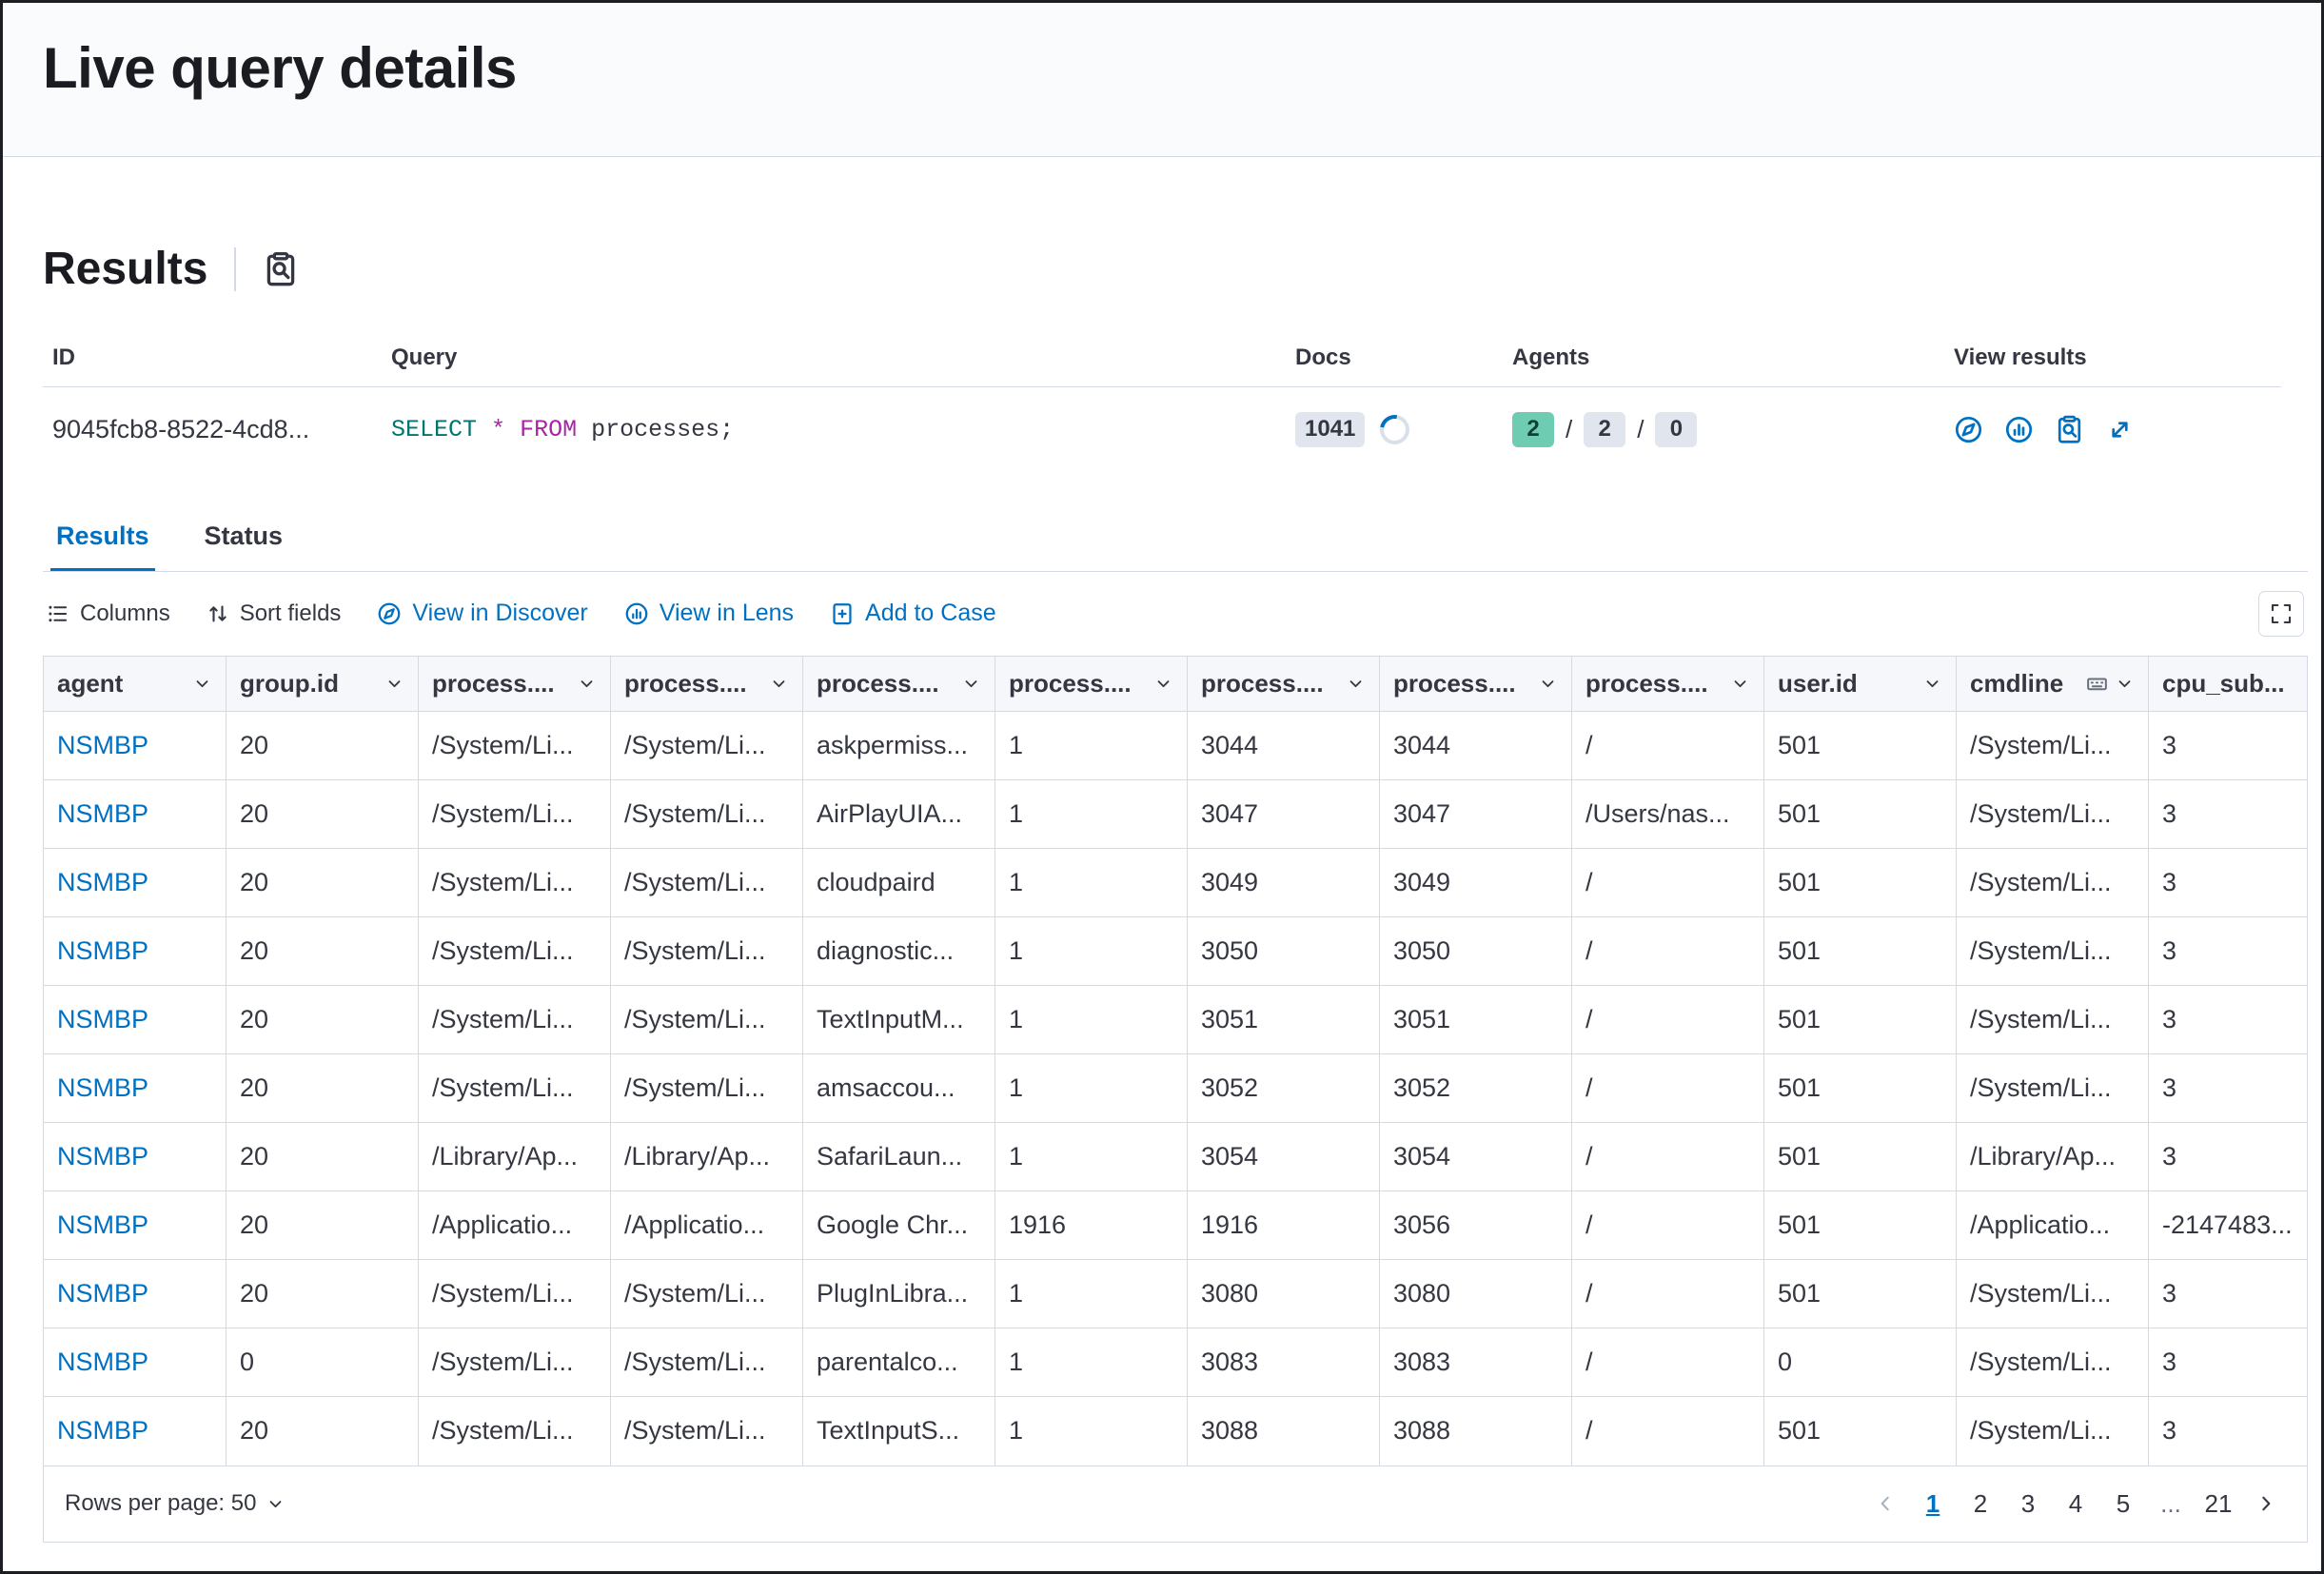 This screenshot has width=2324, height=1574. Describe the element at coordinates (1284, 814) in the screenshot. I see `grid-cell: 3047` at that location.